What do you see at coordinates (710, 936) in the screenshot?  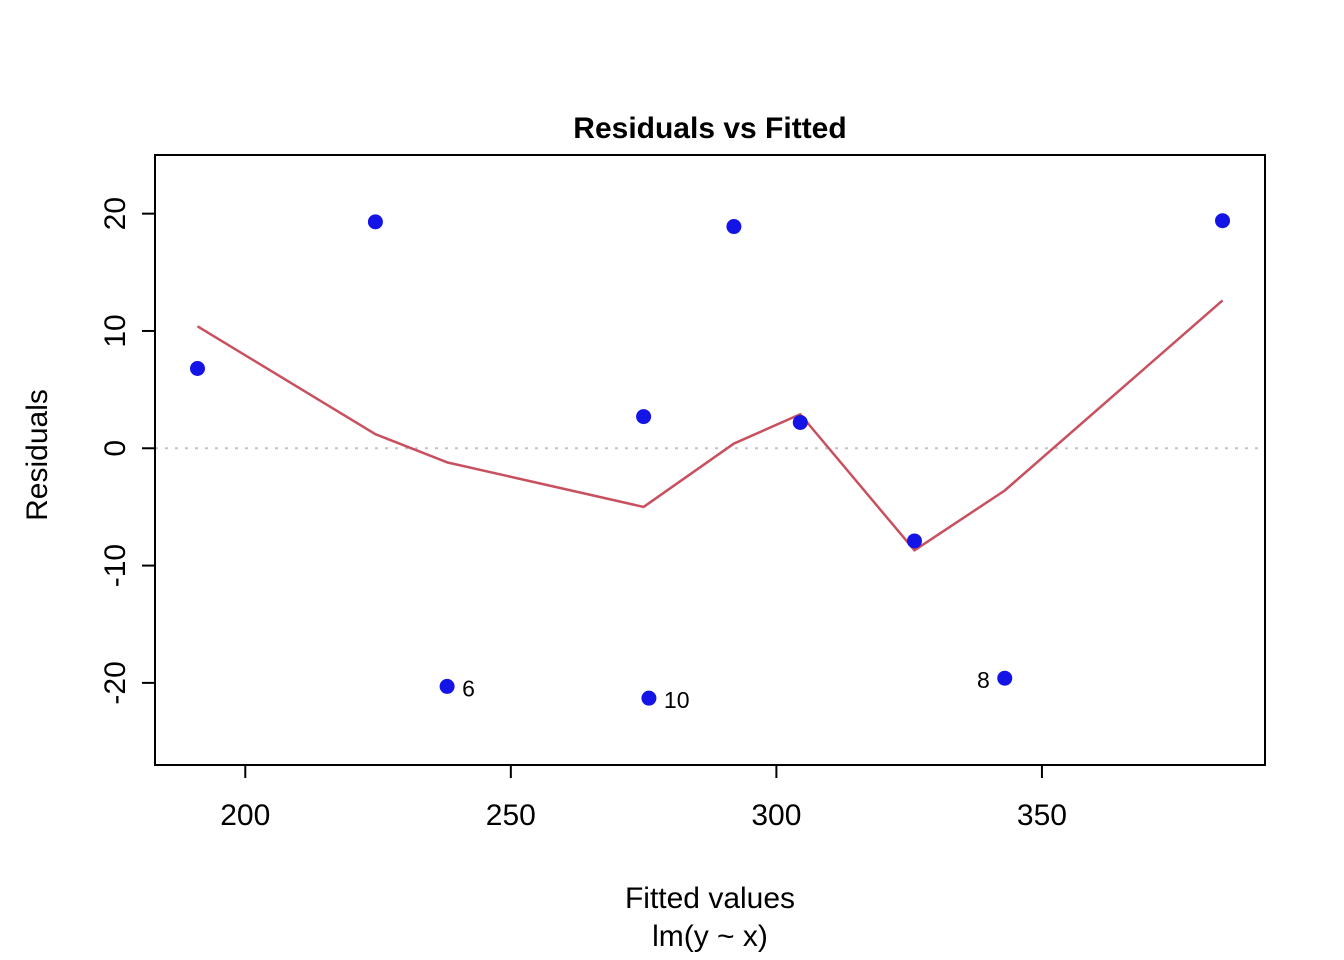 I see `model-formula-label: lm(y ~ x)` at bounding box center [710, 936].